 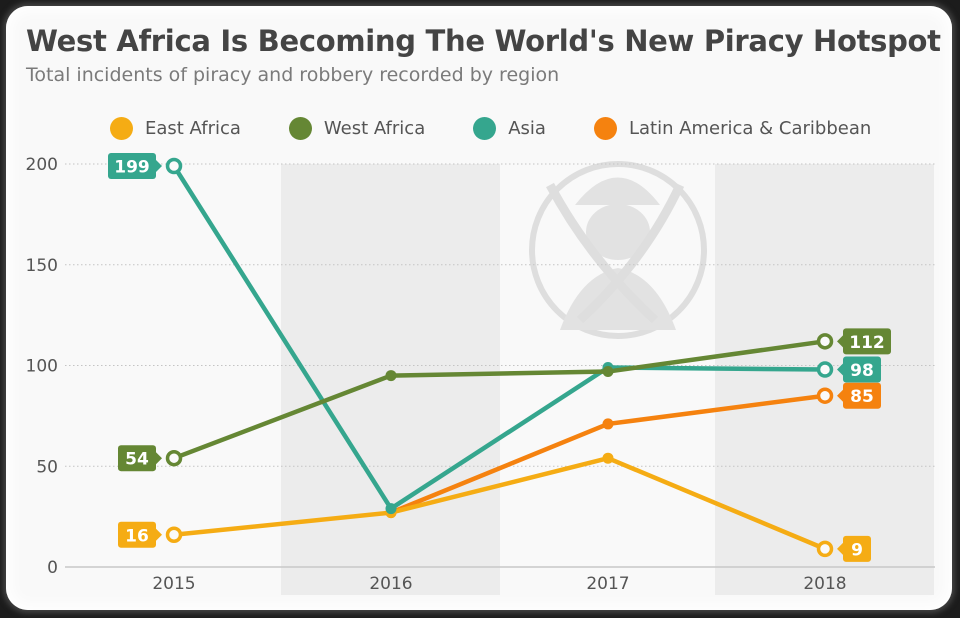 I want to click on x-tick-label-2017: 2017, so click(x=607, y=584).